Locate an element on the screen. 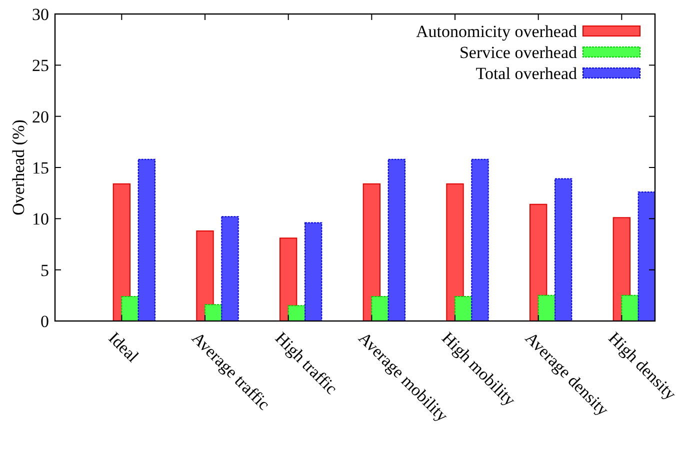  legend-label: Autonomicity overhead is located at coordinates (497, 31).